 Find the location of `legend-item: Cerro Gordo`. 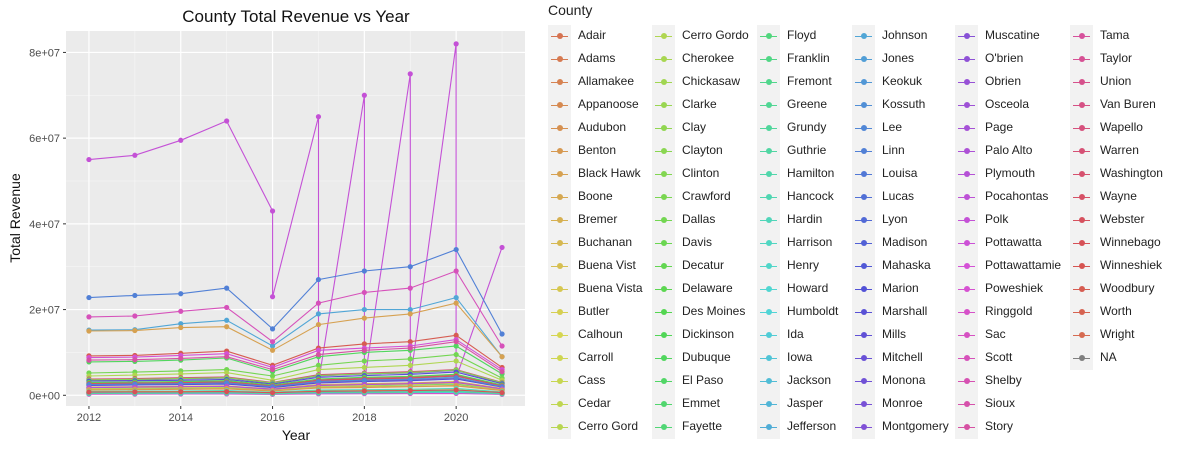

legend-item: Cerro Gordo is located at coordinates (722, 36).